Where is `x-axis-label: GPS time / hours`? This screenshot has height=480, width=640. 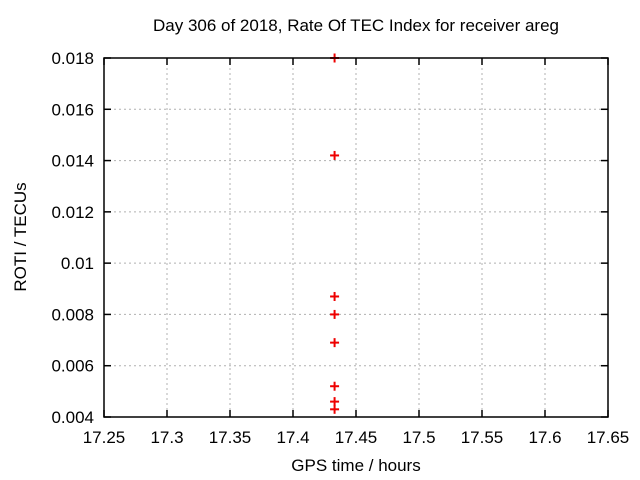
x-axis-label: GPS time / hours is located at coordinates (355, 465).